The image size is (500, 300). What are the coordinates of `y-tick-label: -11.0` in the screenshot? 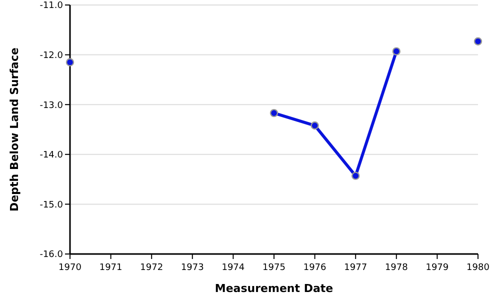 It's located at (52, 6).